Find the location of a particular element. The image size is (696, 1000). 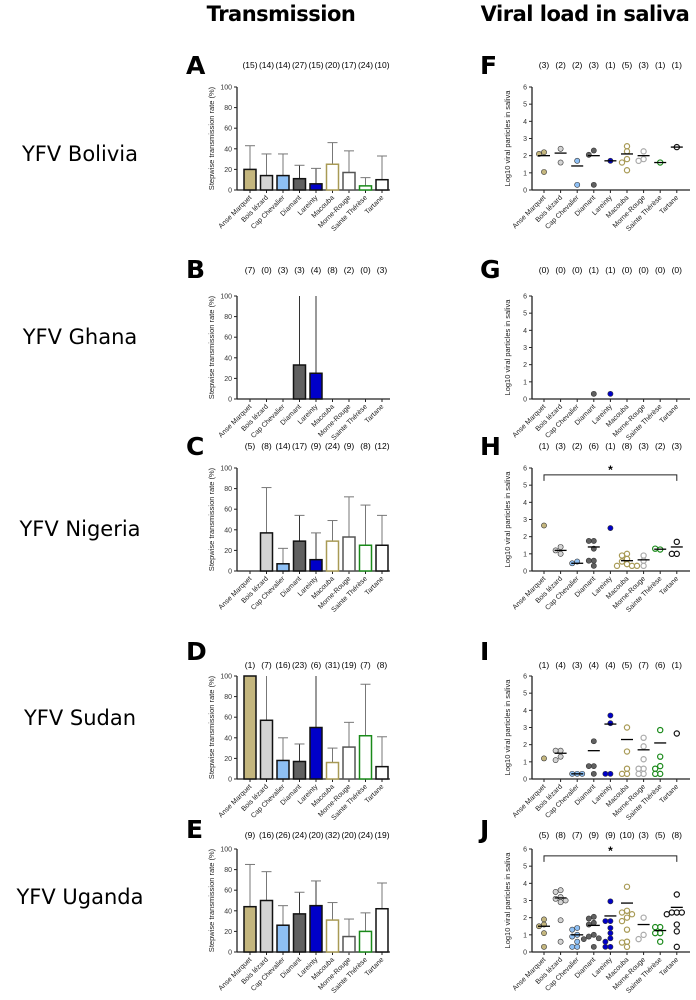

sample-count: (14) is located at coordinates (282, 65).